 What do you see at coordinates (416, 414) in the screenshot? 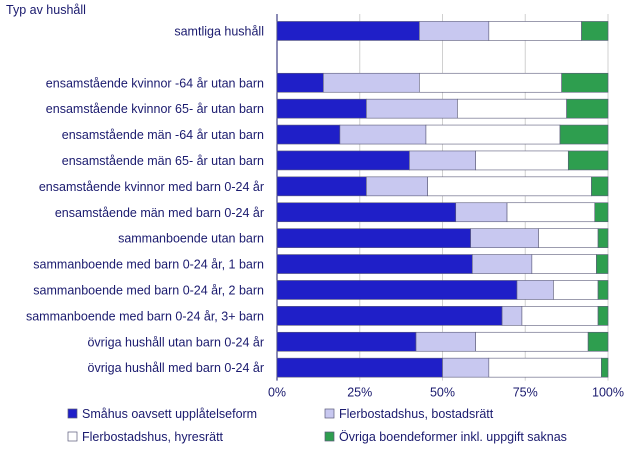
I see `legend-label: Flerbostadshus, bostadsrätt` at bounding box center [416, 414].